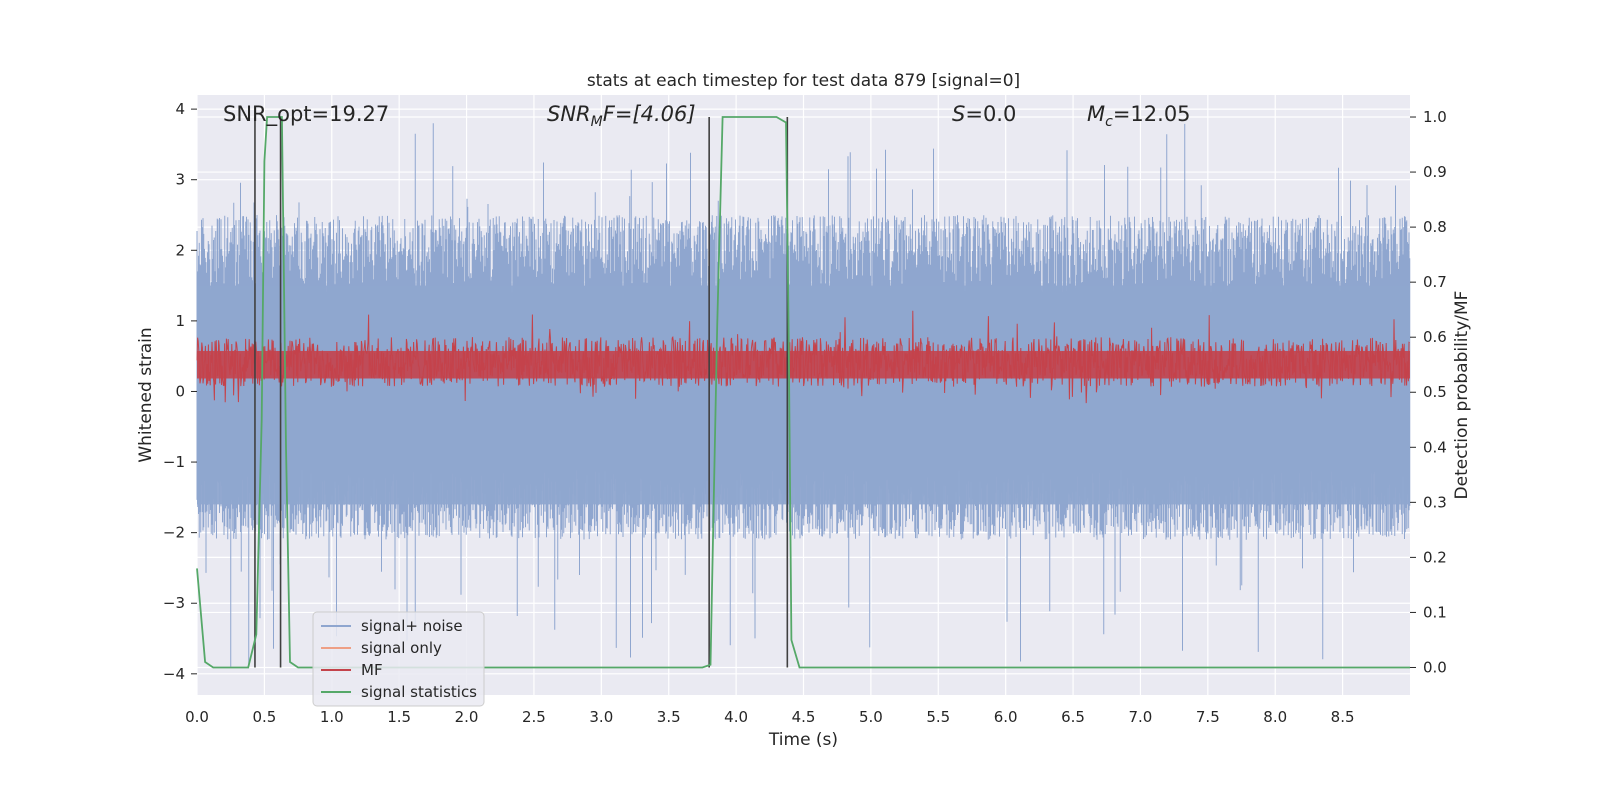 The width and height of the screenshot is (1600, 800). What do you see at coordinates (736, 717) in the screenshot?
I see `x-tick-label: 4.0` at bounding box center [736, 717].